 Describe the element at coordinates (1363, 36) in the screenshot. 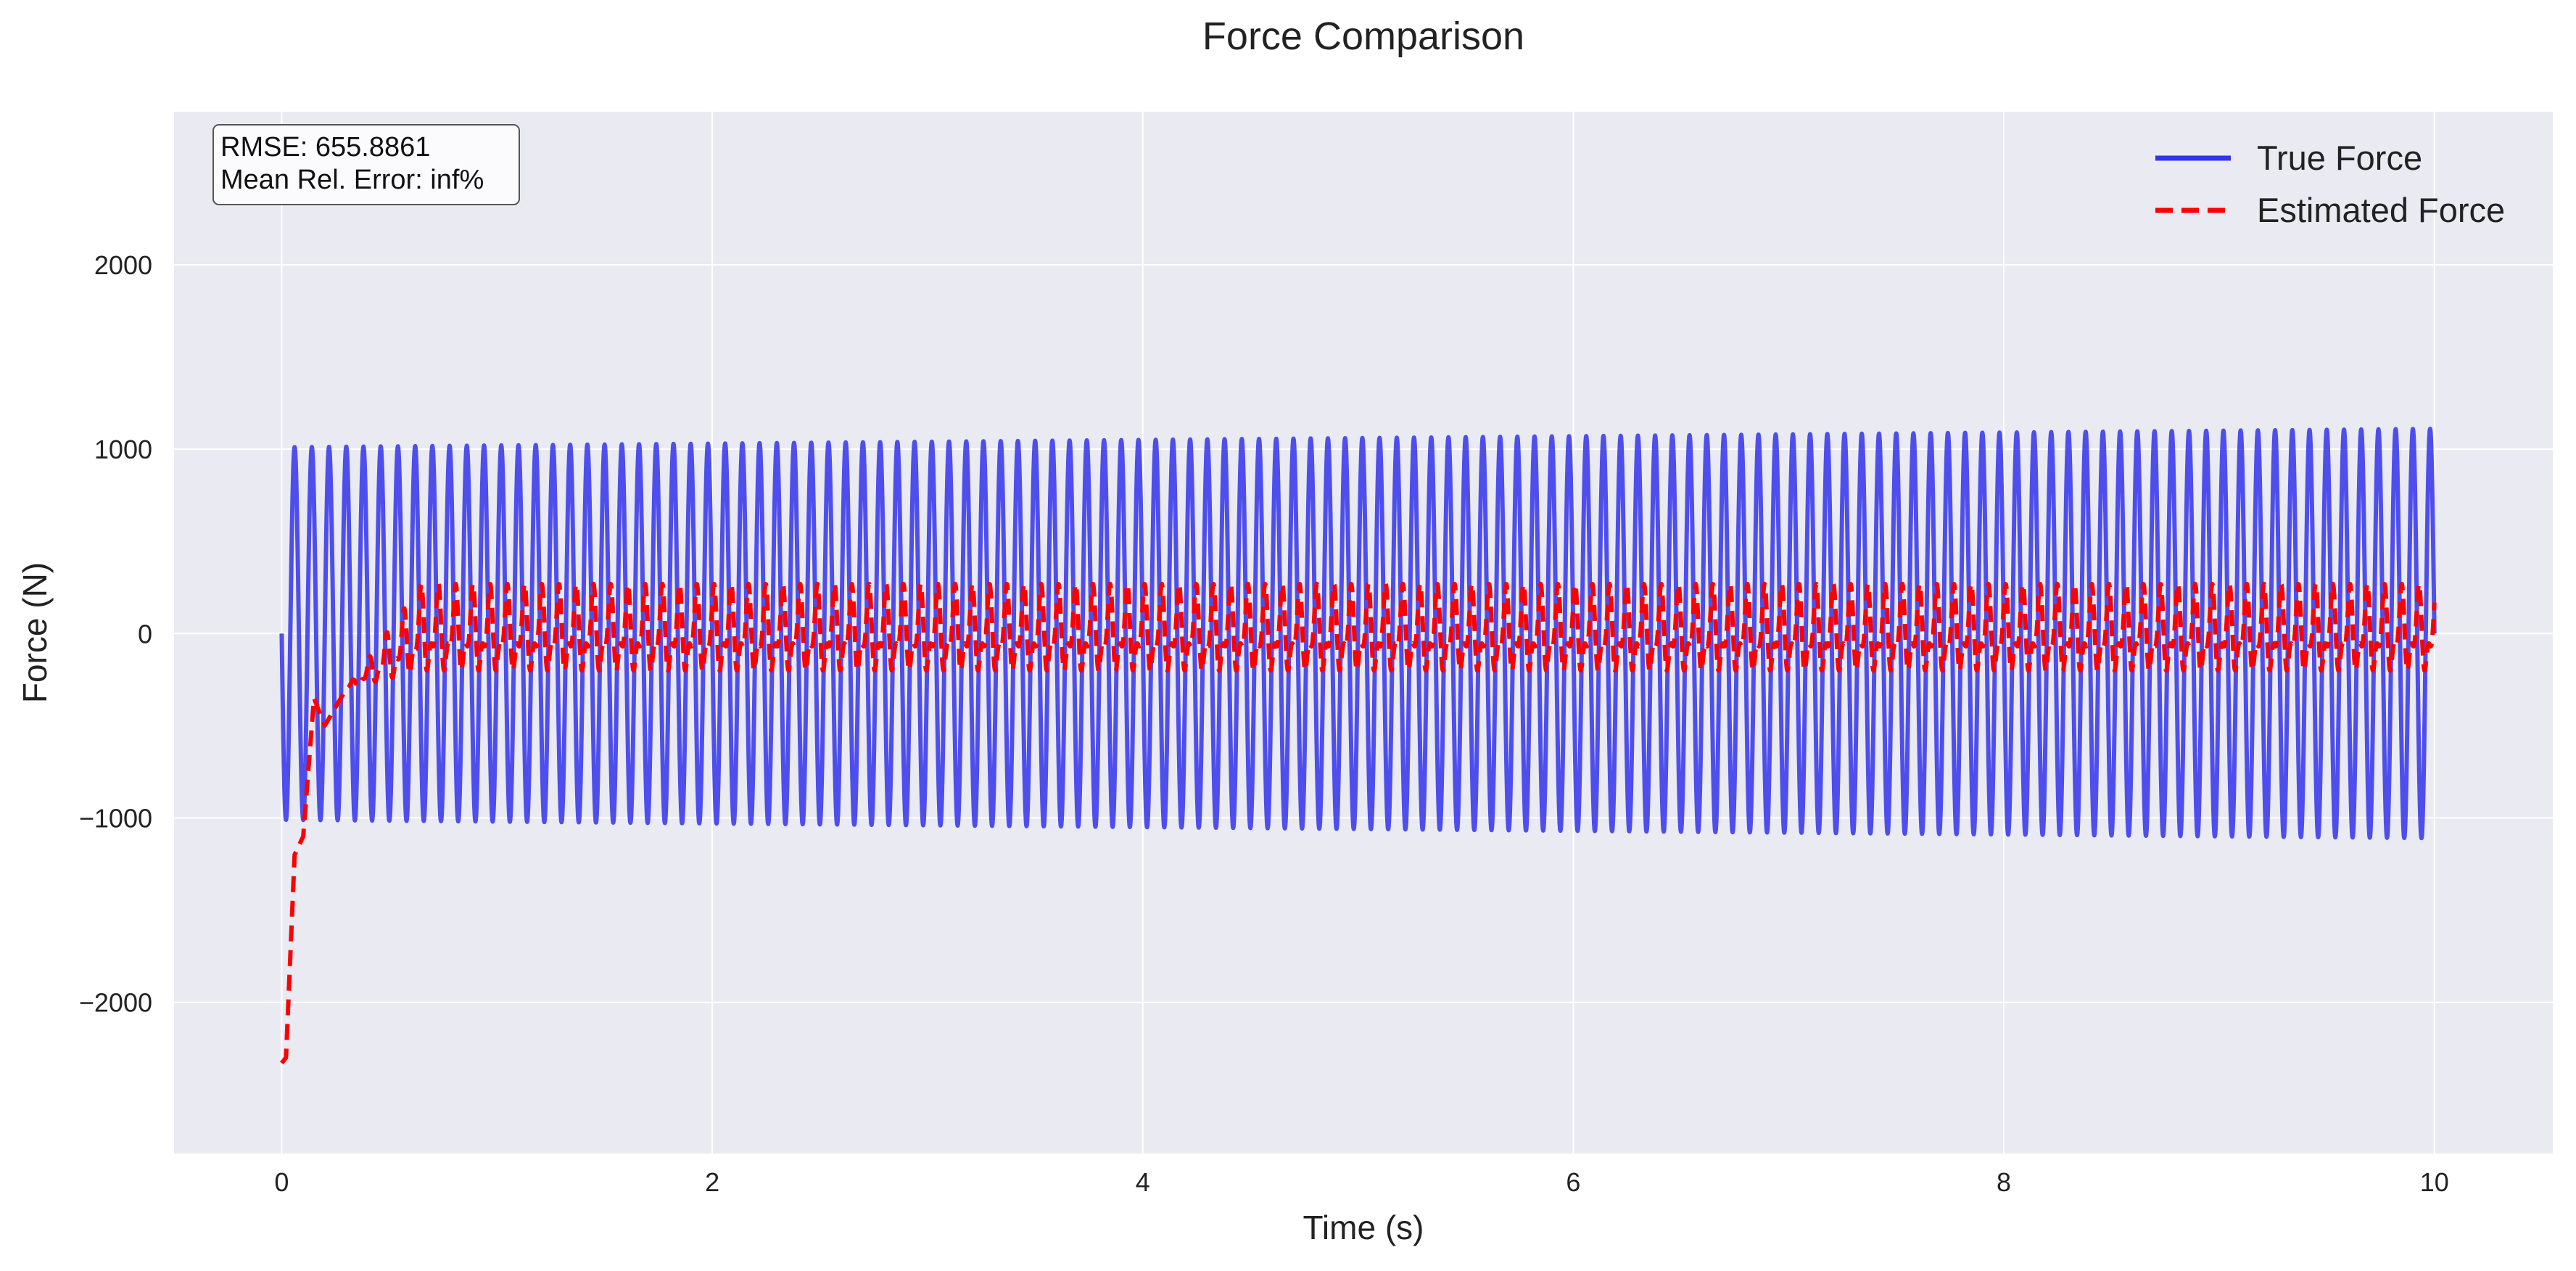

I see `chart-title: Force Comparison` at that location.